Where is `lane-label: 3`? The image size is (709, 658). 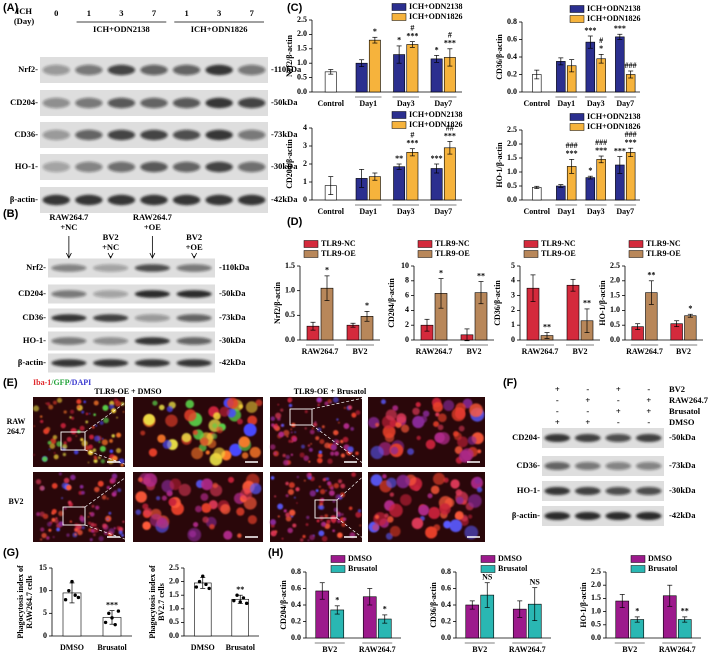
lane-label: 3 is located at coordinates (219, 13).